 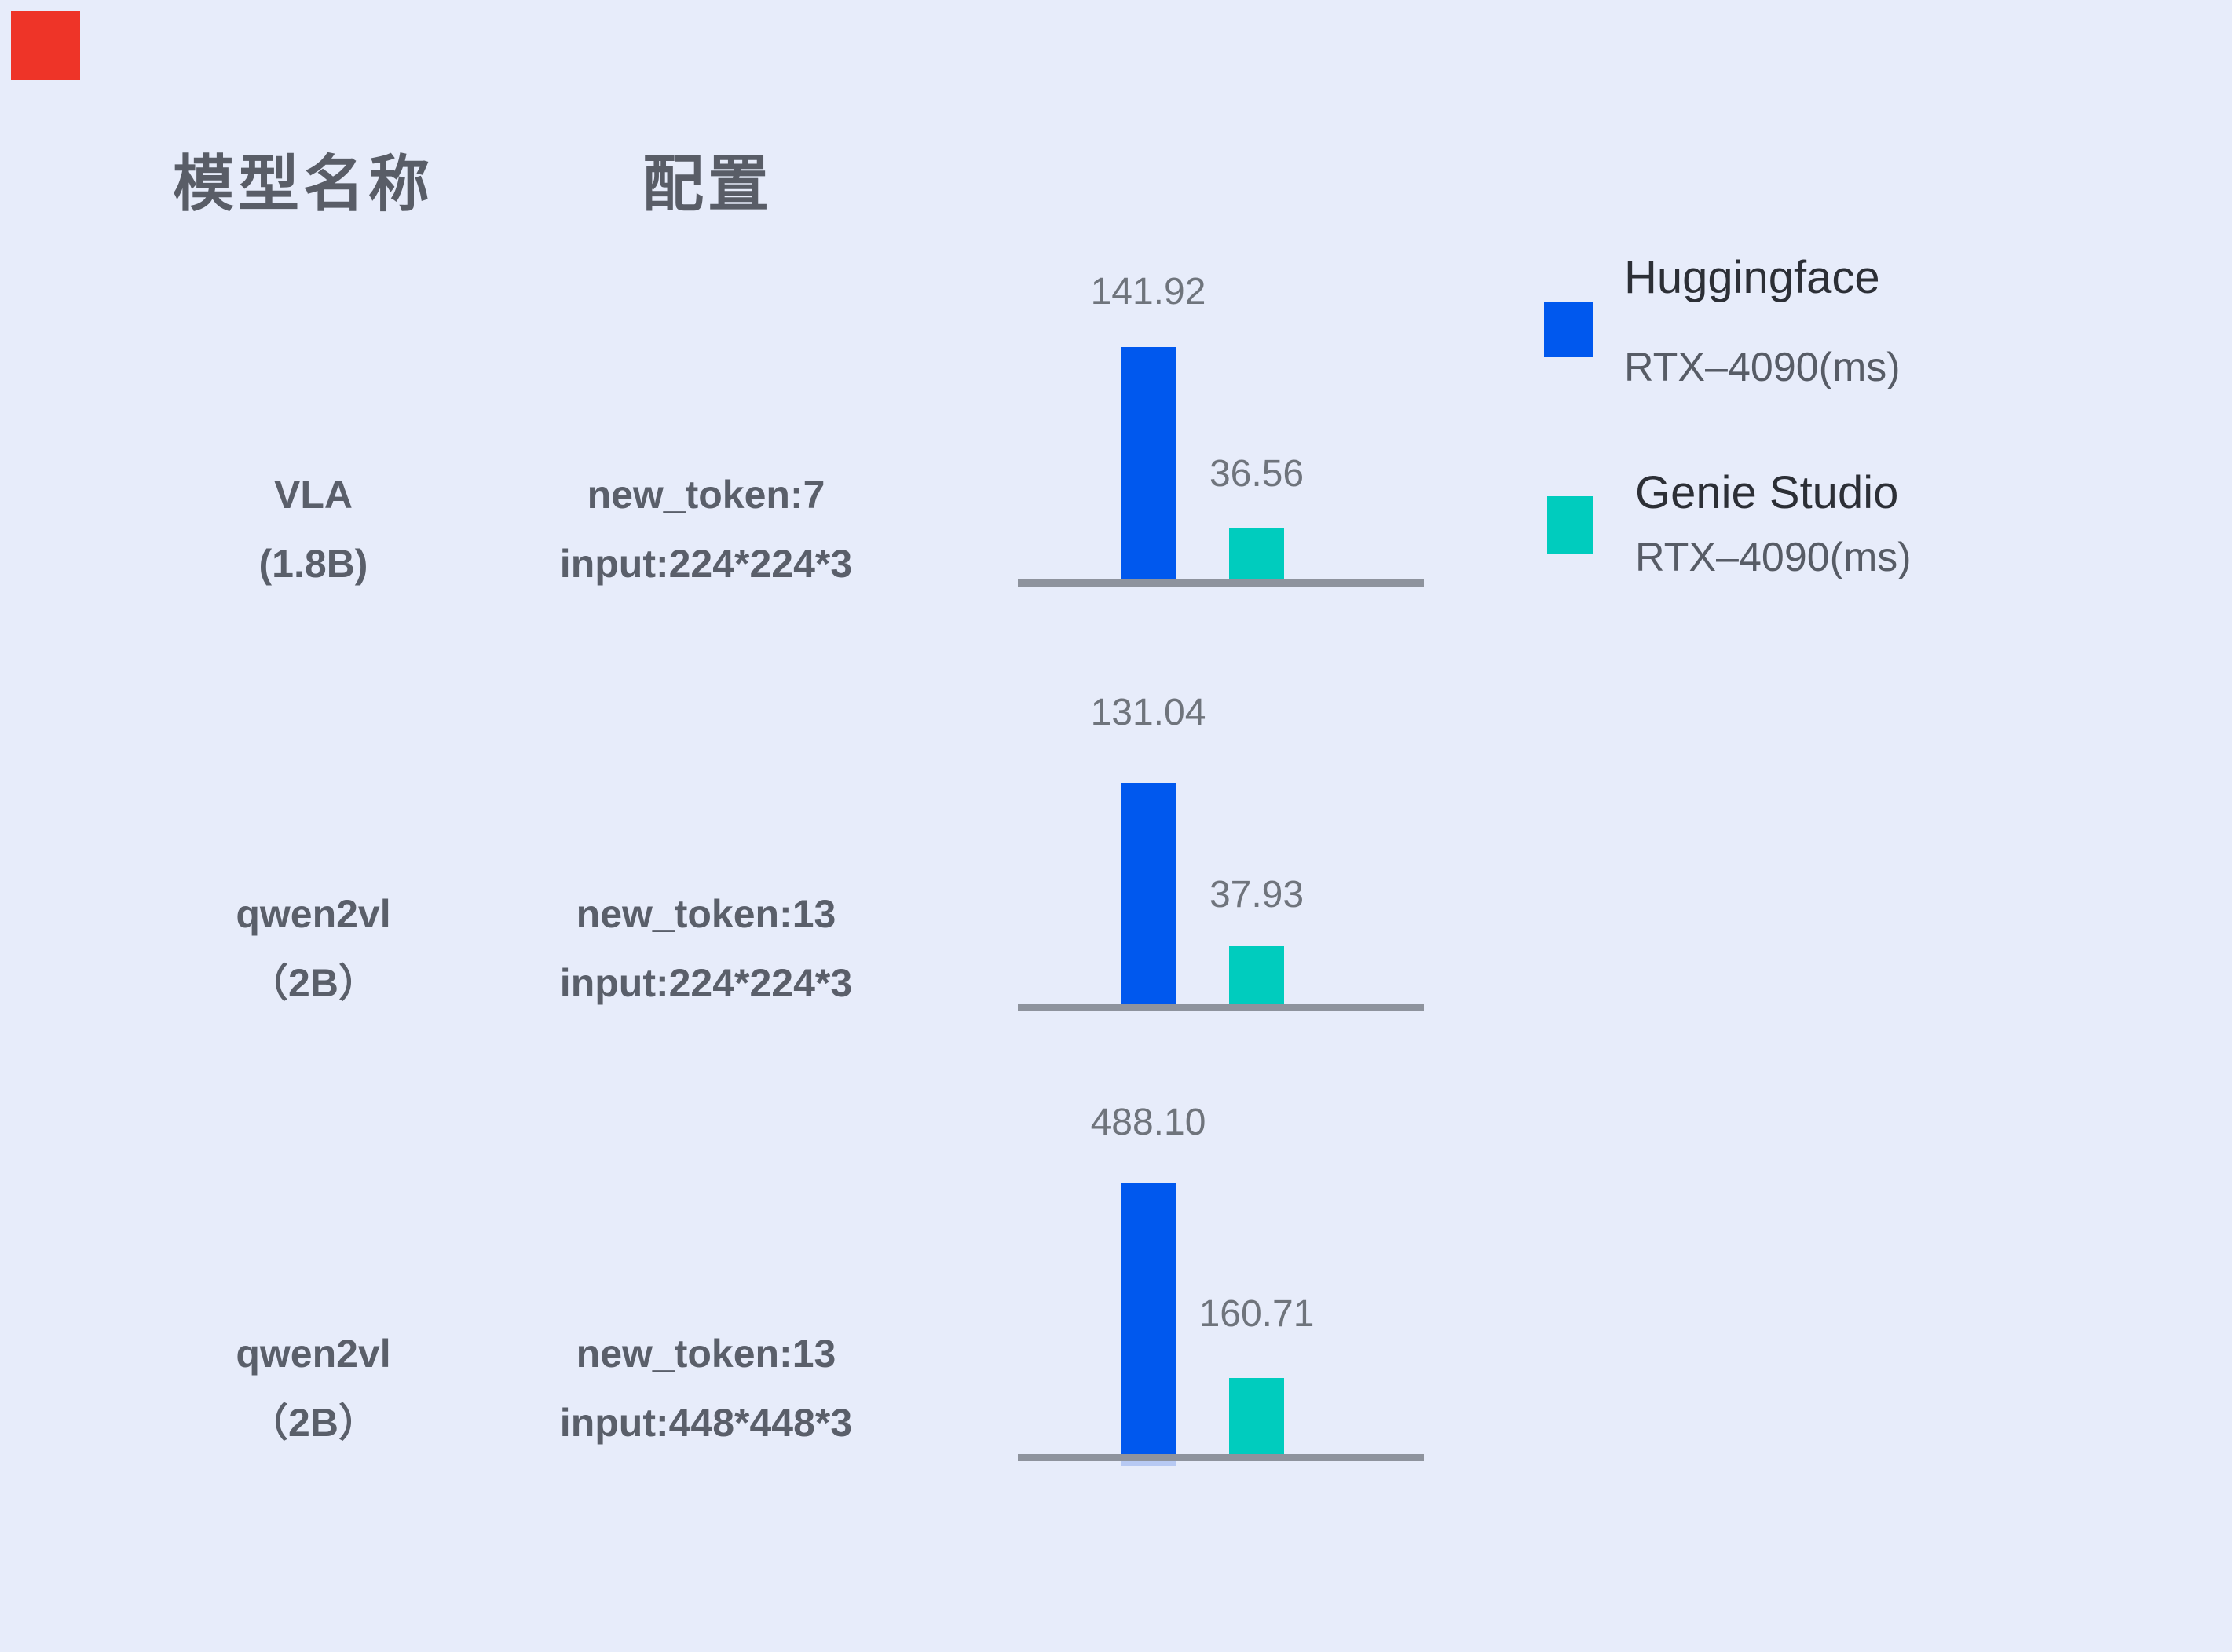 I want to click on genie-studio-value-label: 37.93, so click(x=1256, y=895).